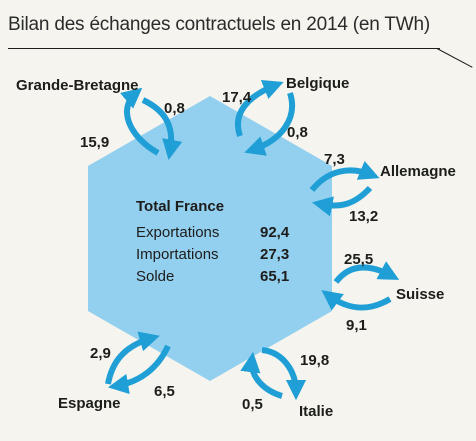  I want to click on country-grande-bretagne: Grande-Bretagne, so click(77, 85).